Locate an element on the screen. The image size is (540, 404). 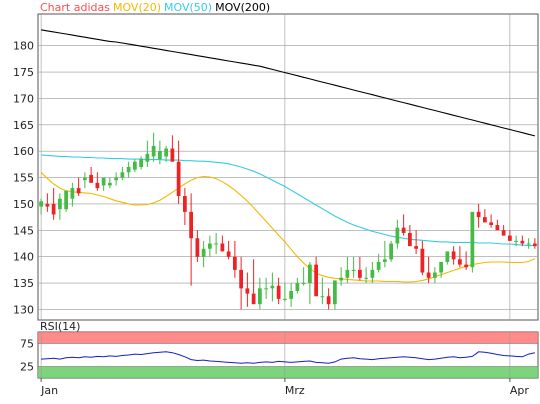
price-tick-label: 130 is located at coordinates (23, 309).